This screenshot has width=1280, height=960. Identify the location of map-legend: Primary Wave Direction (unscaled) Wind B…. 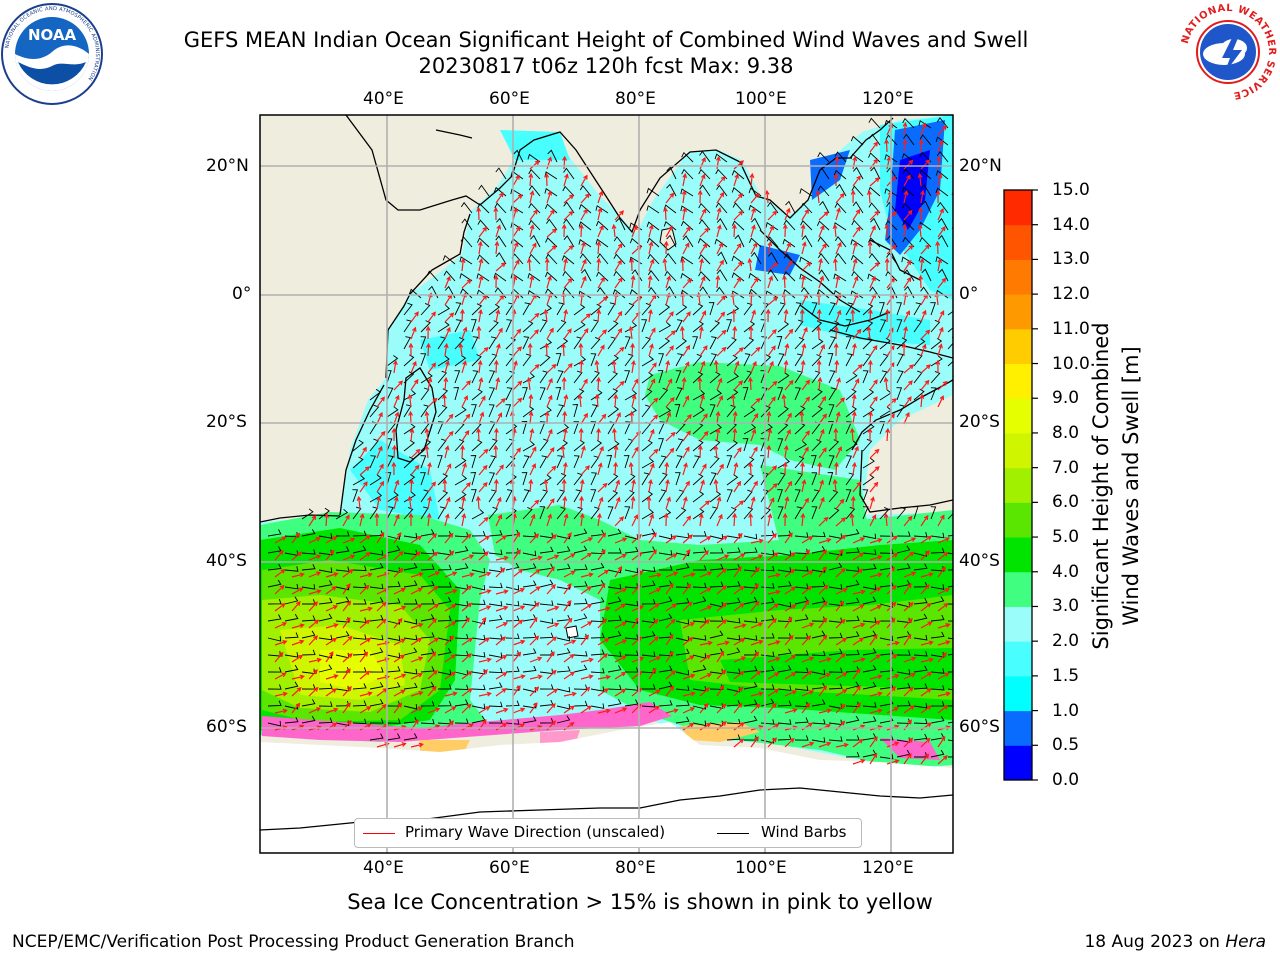
(608, 833).